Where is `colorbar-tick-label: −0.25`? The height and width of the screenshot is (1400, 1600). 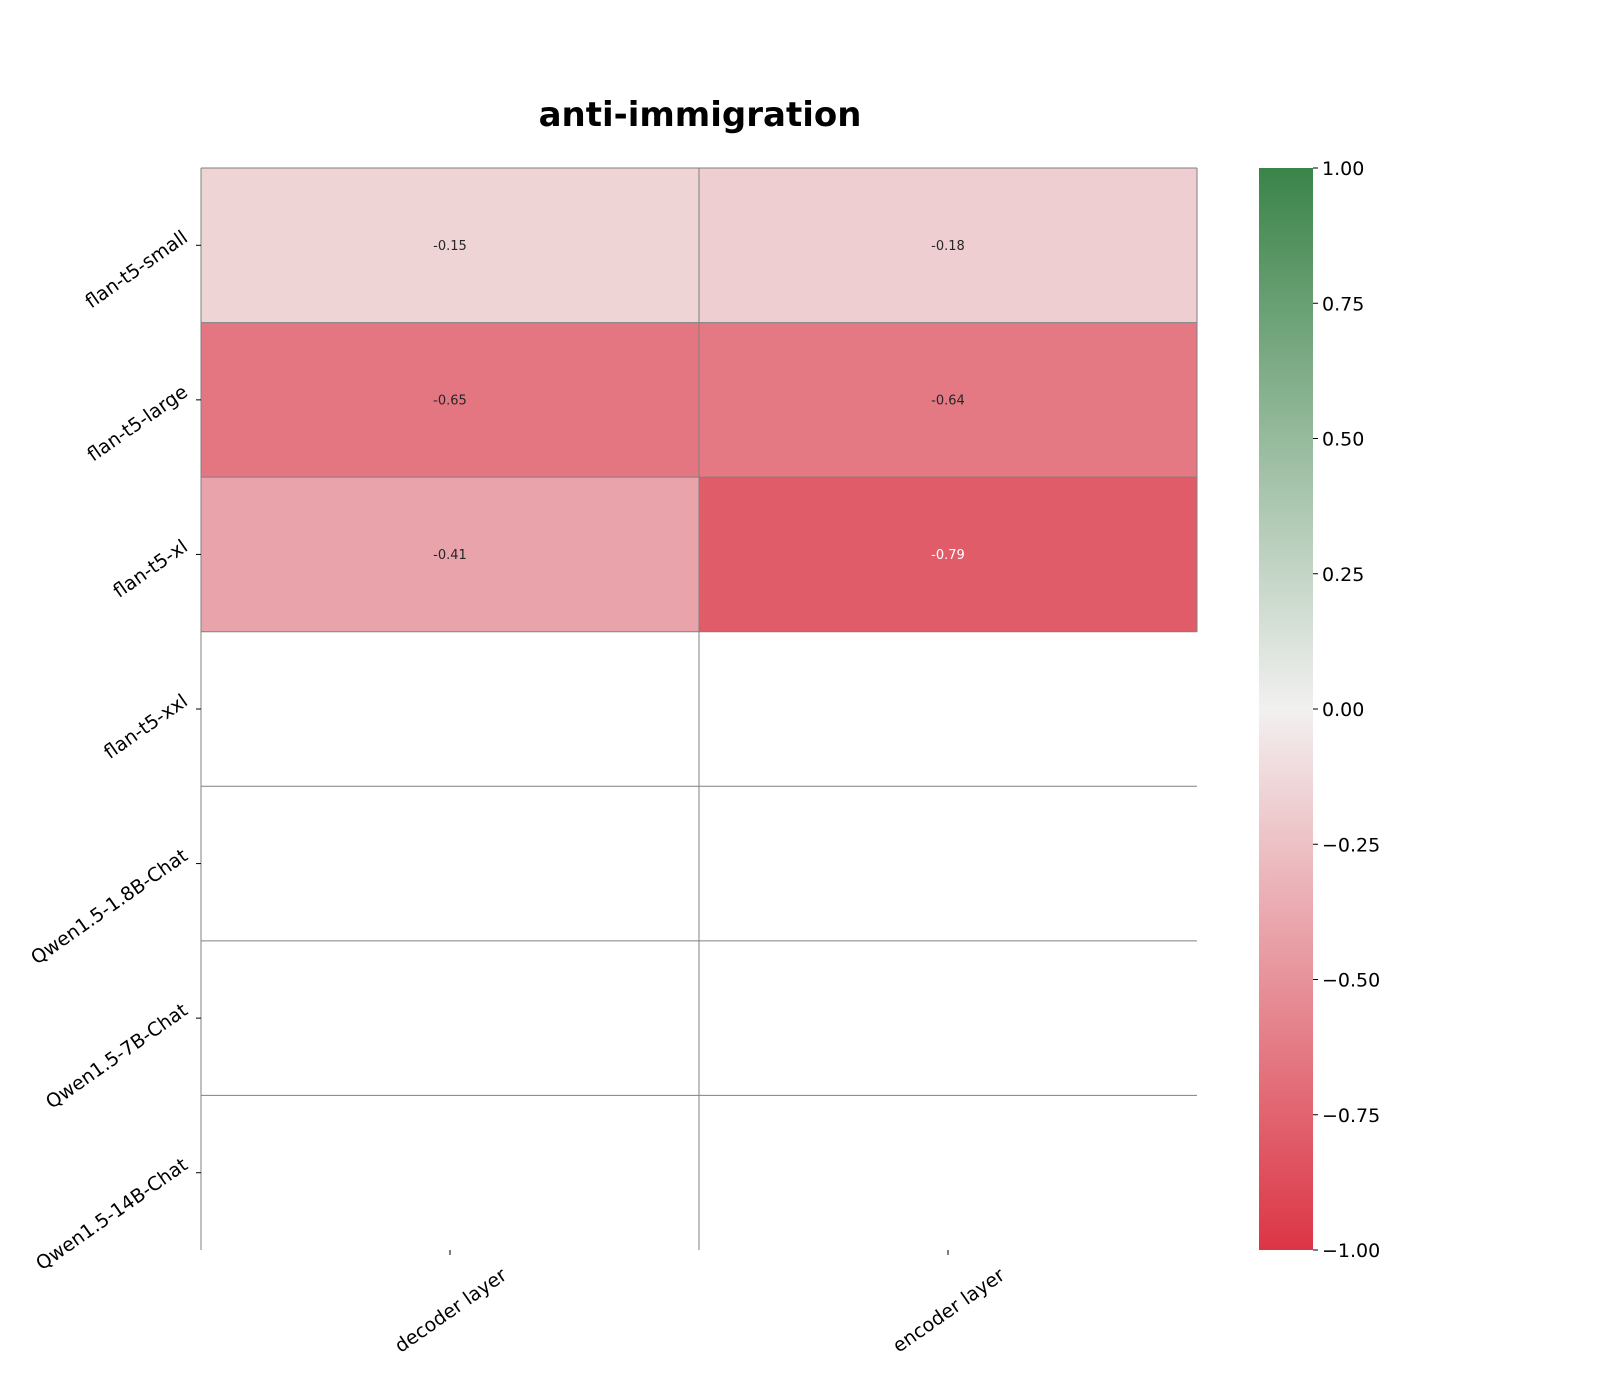
colorbar-tick-label: −0.25 is located at coordinates (1351, 845).